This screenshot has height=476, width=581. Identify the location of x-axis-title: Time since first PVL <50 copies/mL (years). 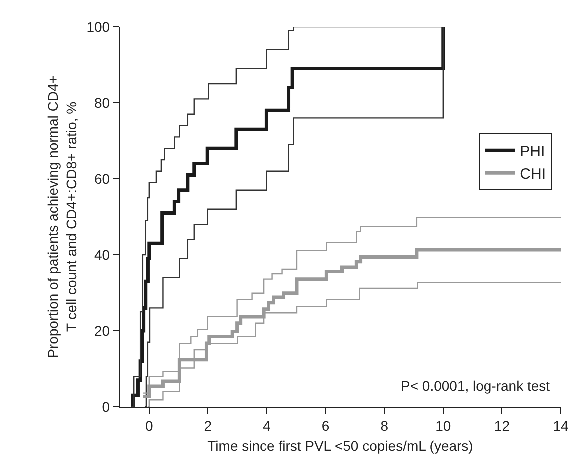
(341, 446).